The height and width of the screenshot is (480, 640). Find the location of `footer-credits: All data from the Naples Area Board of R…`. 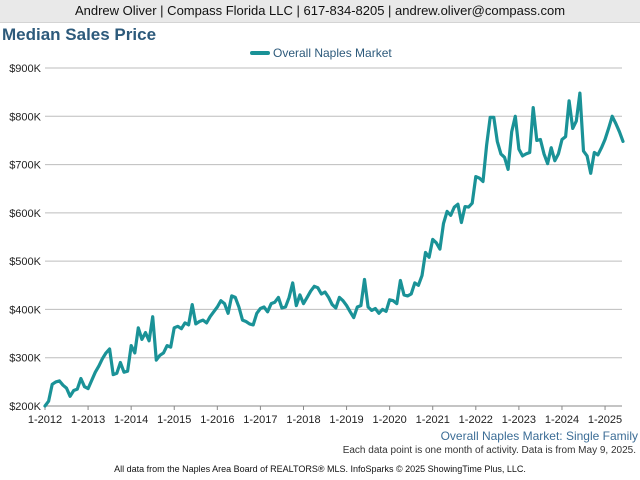

footer-credits: All data from the Naples Area Board of R… is located at coordinates (320, 469).